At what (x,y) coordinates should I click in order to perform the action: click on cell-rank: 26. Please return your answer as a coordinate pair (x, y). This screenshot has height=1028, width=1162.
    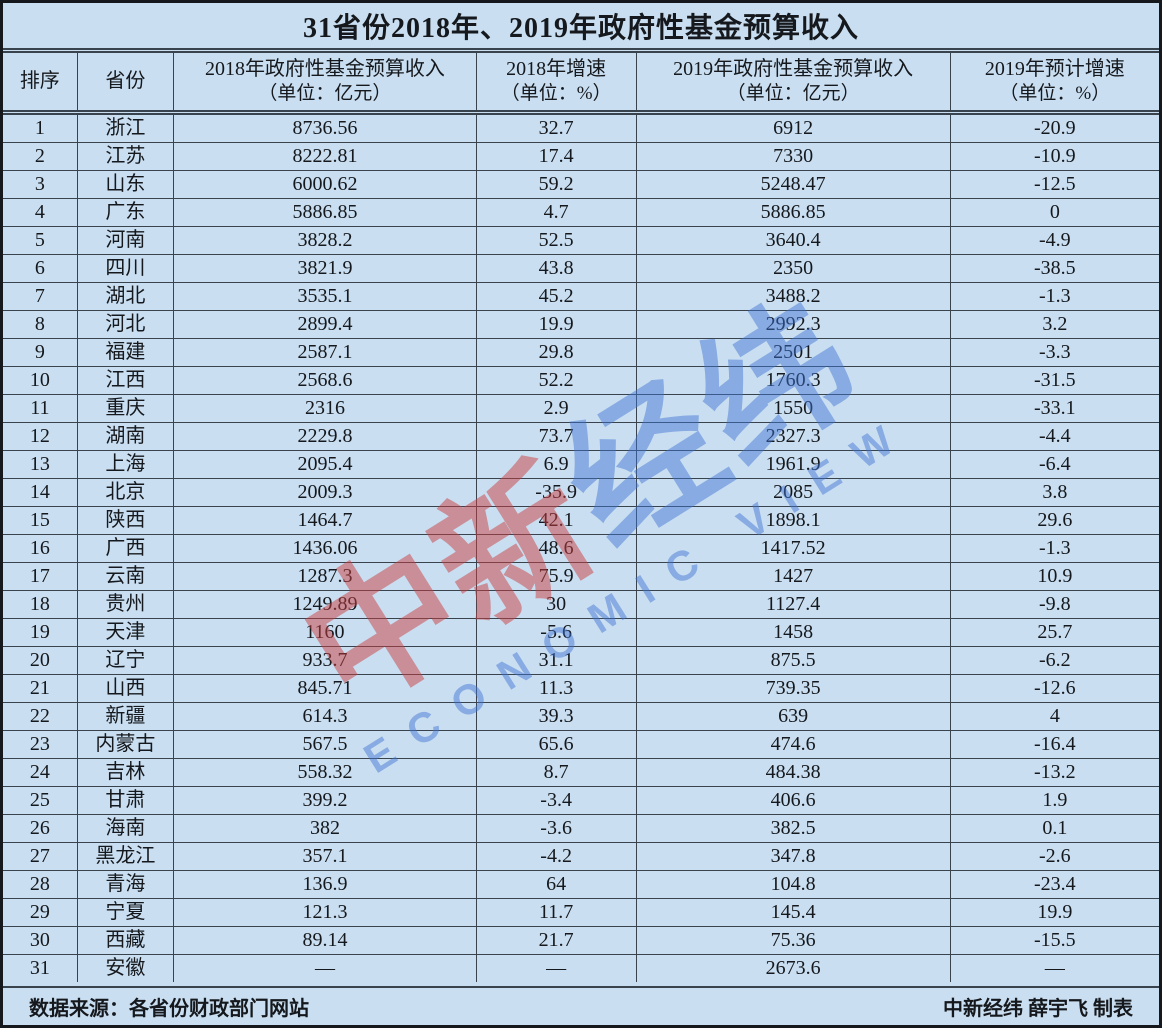
    Looking at the image, I should click on (40, 828).